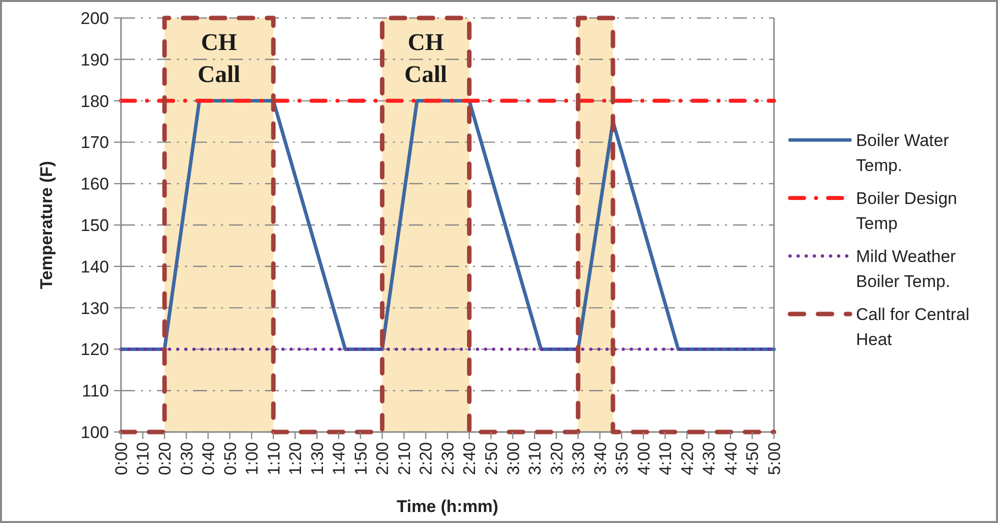 The width and height of the screenshot is (998, 523). Describe the element at coordinates (644, 459) in the screenshot. I see `x-tick-label: 4:00` at that location.